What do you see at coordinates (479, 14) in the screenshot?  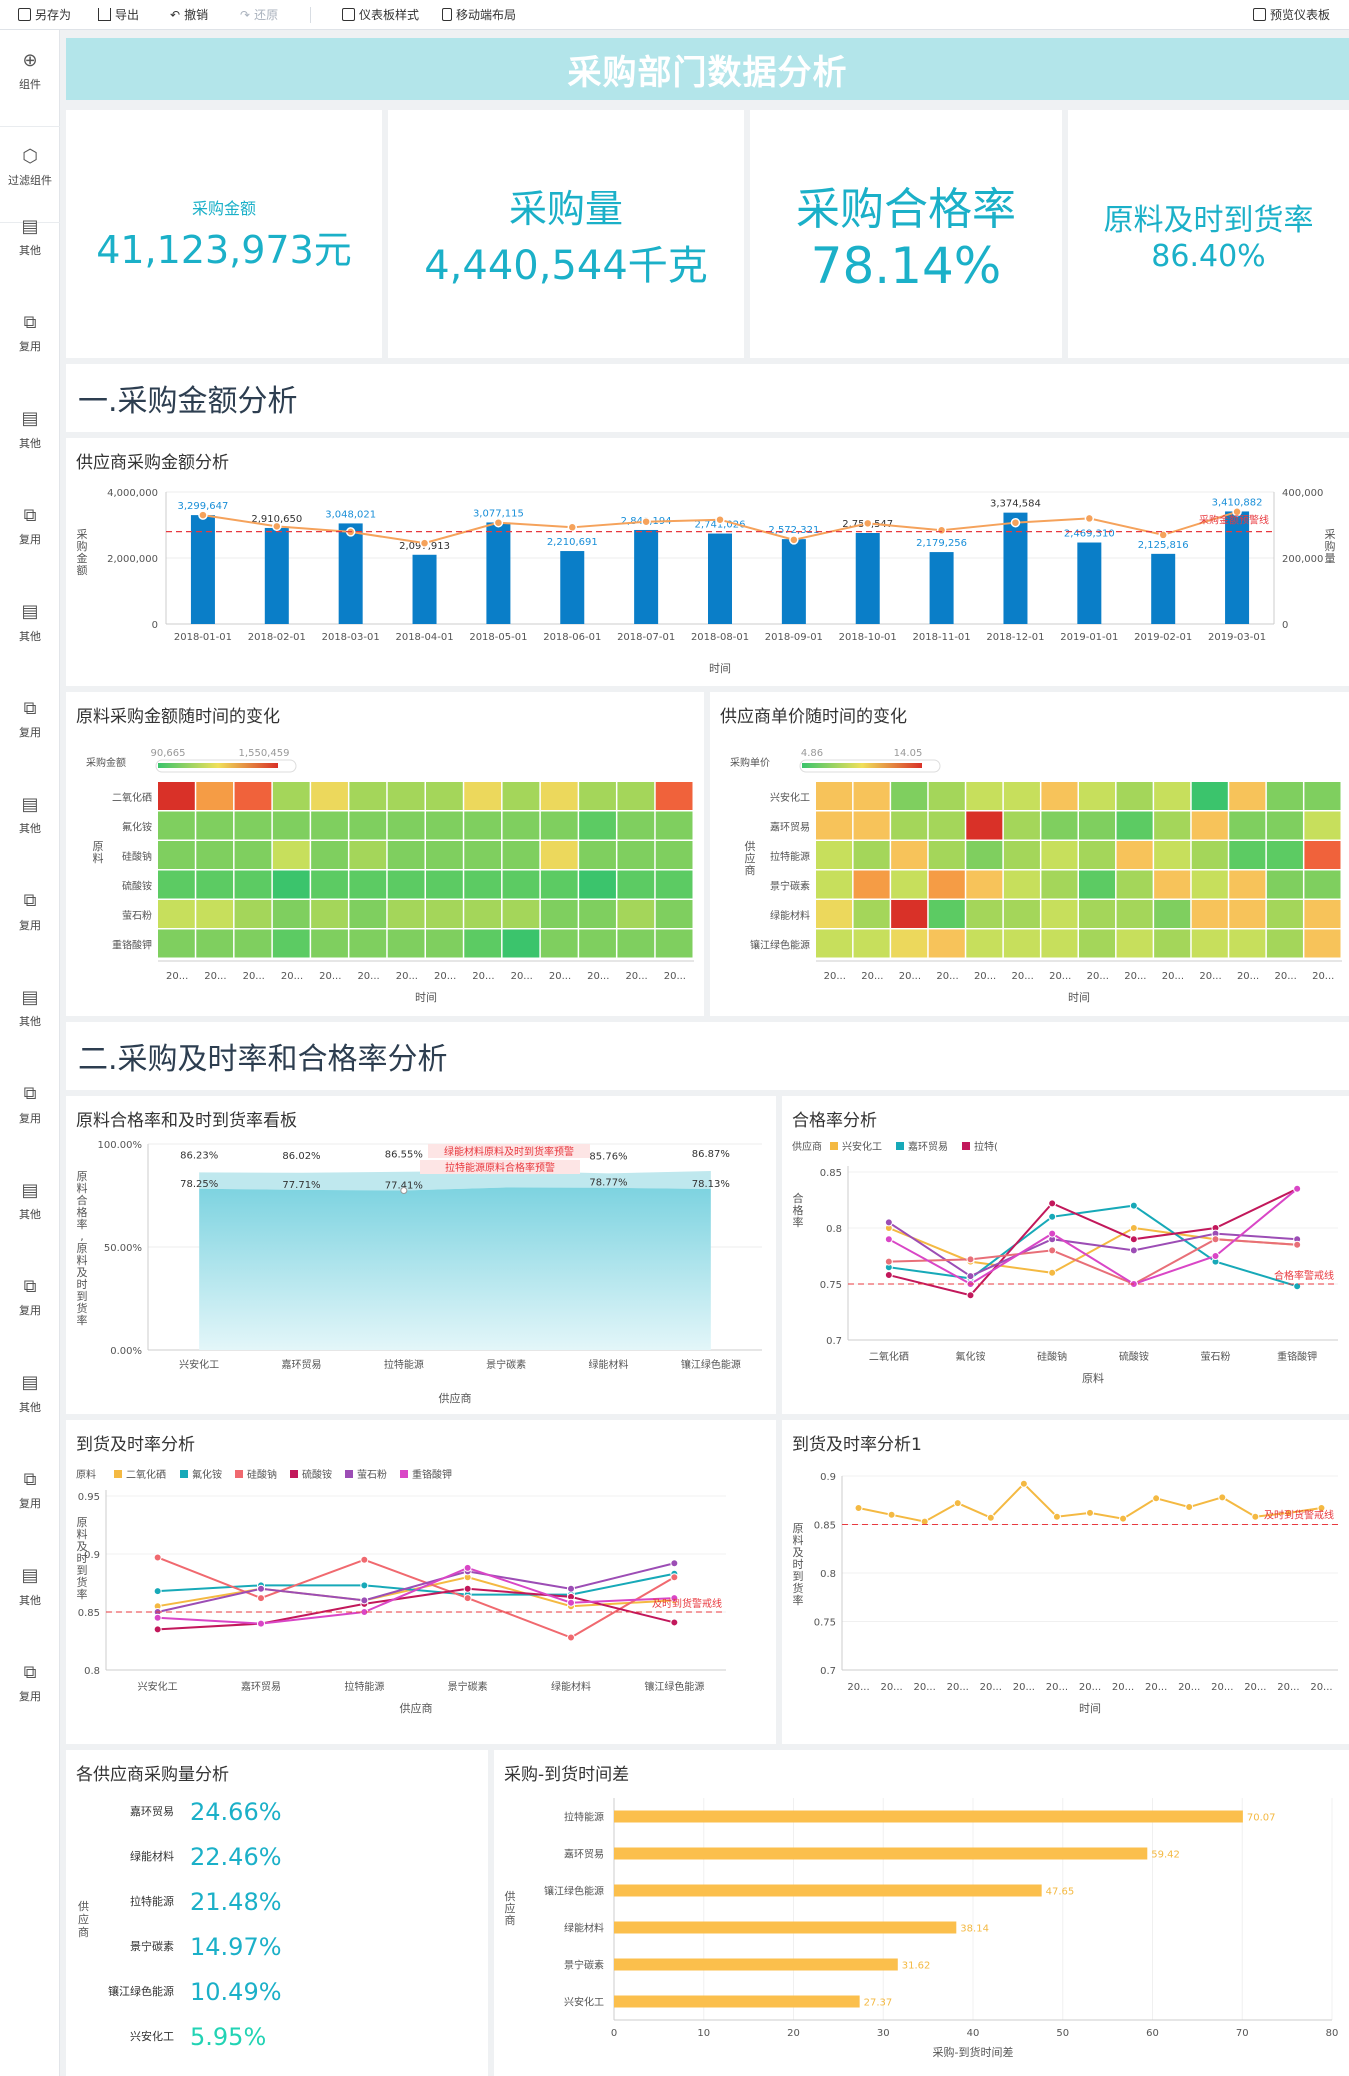 I see `mobile-layout-button: 移动端布局` at bounding box center [479, 14].